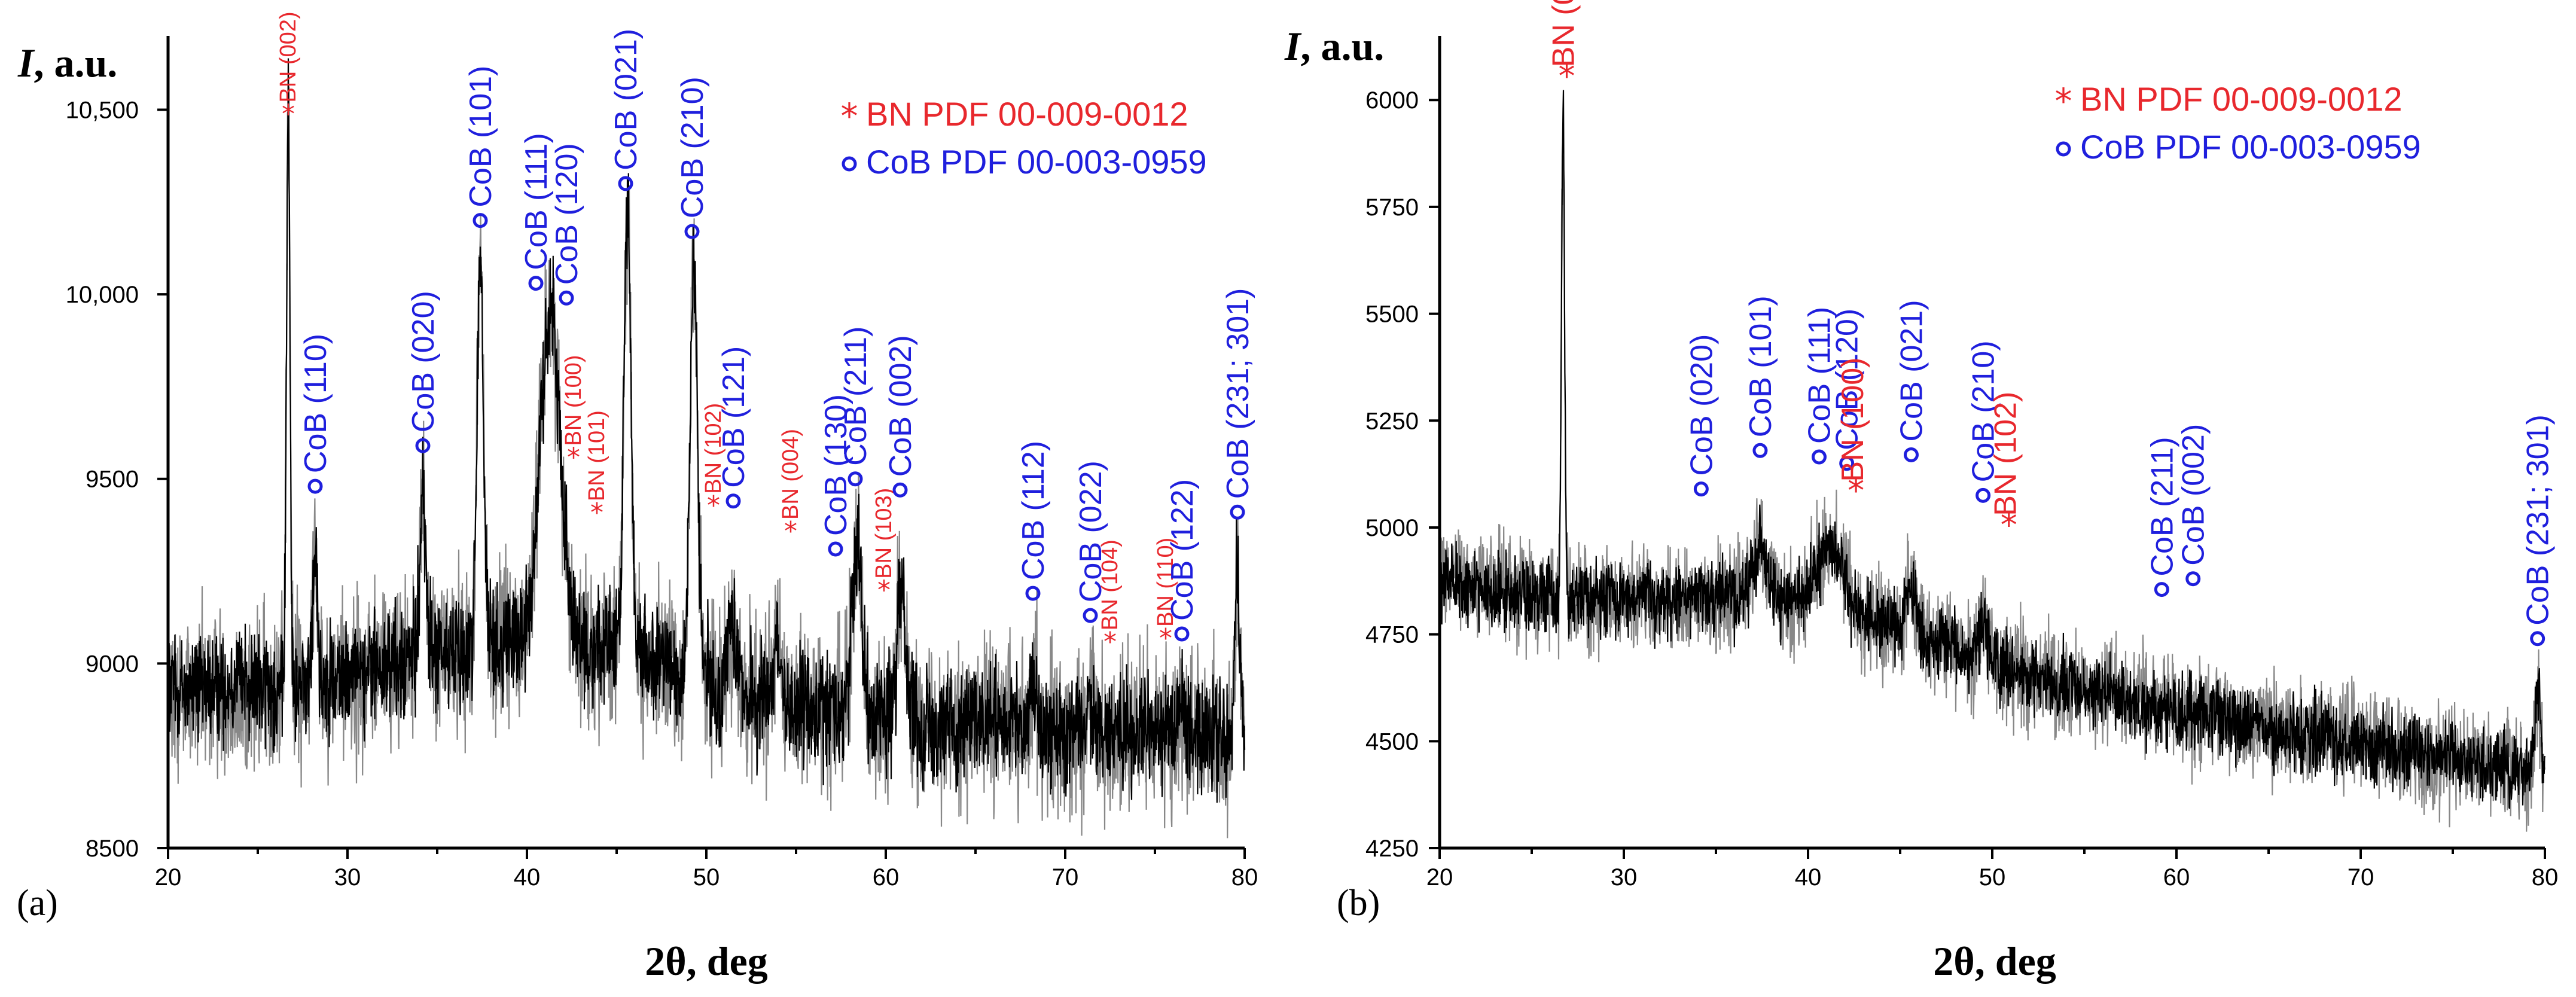  I want to click on panel-label: (a), so click(38, 903).